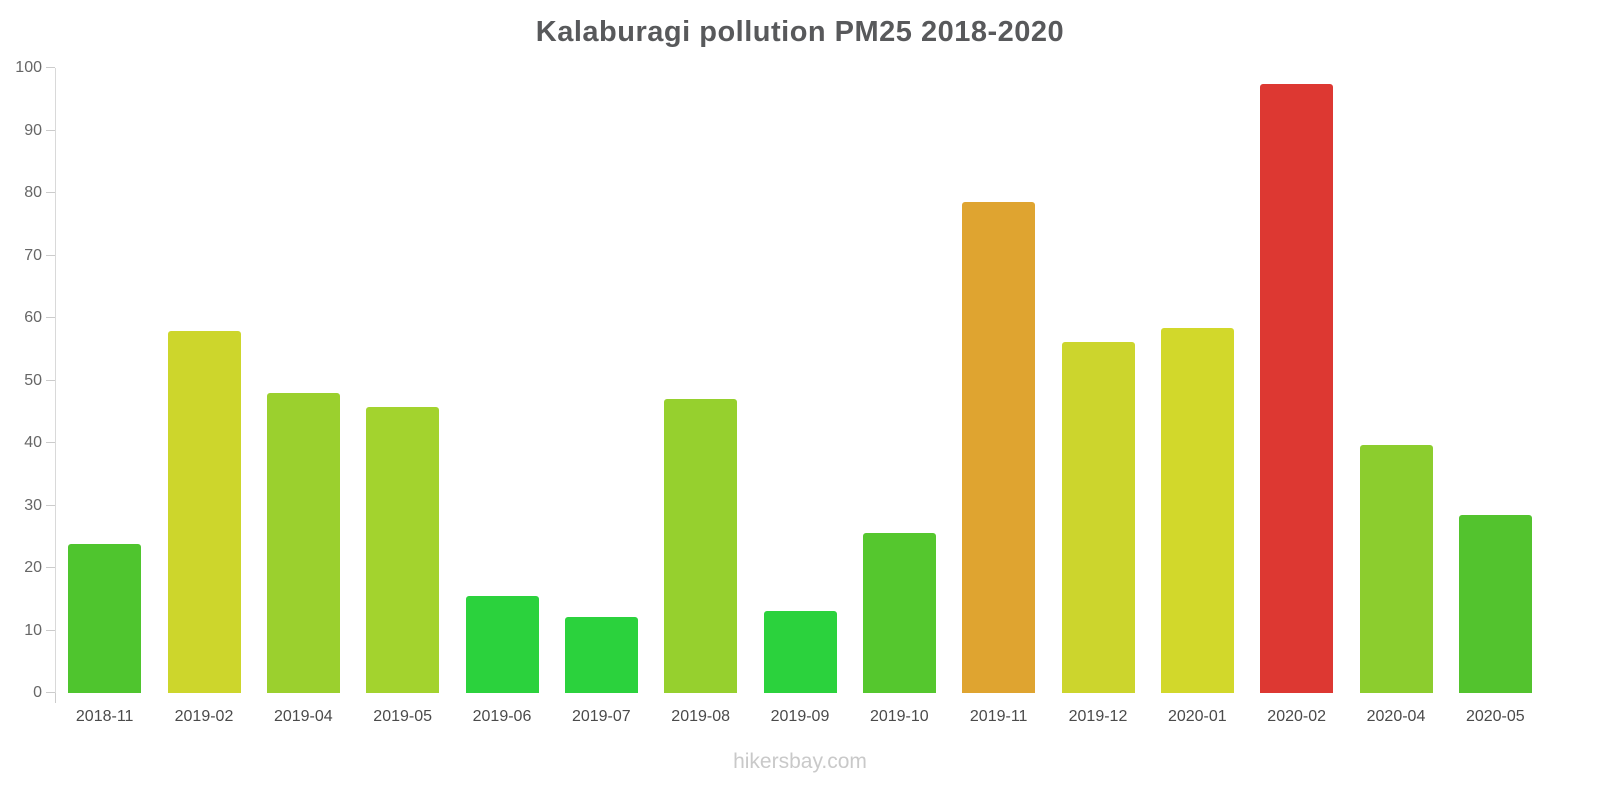  I want to click on x-tick-label-2020-05: 2020-05, so click(1495, 716).